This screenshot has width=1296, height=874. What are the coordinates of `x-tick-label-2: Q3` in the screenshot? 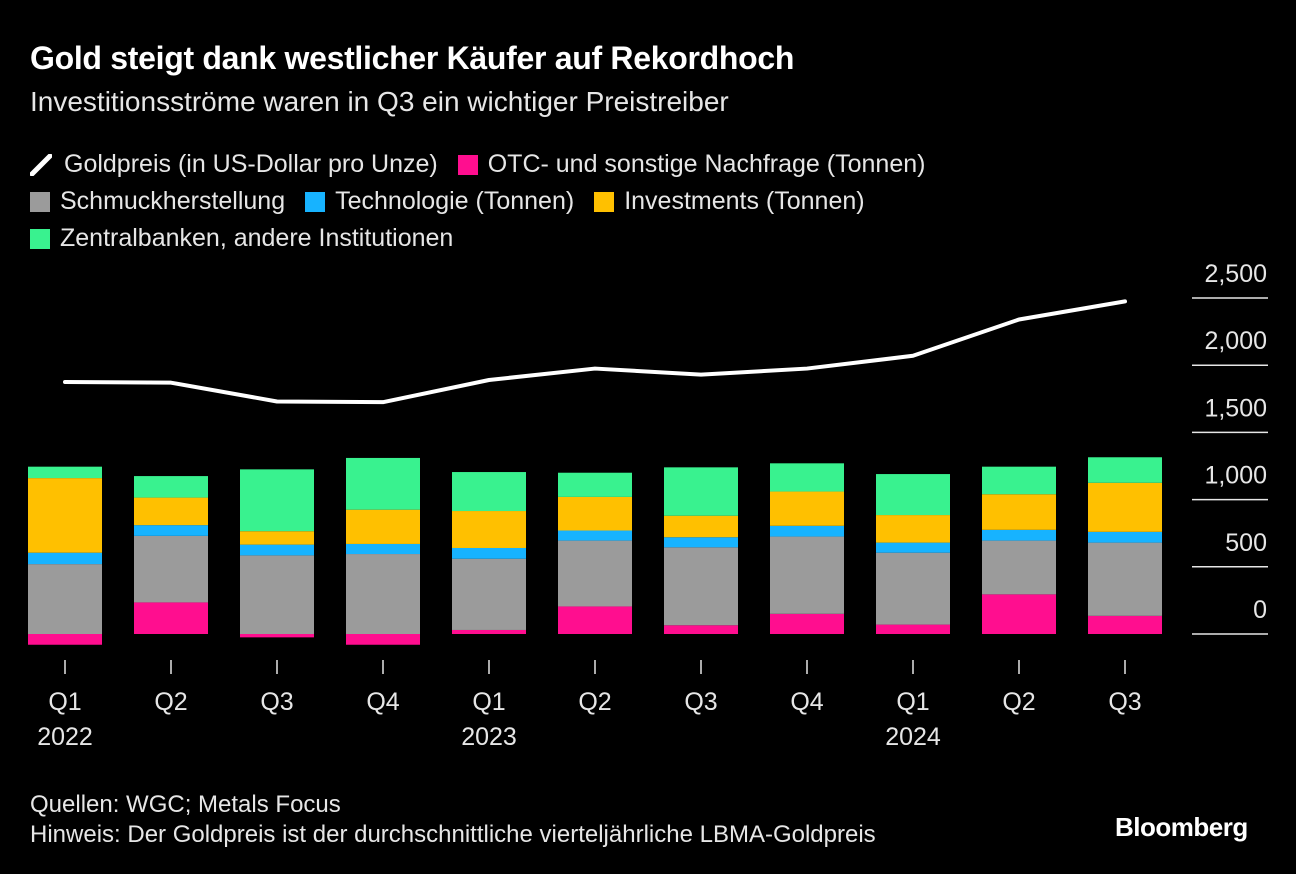 It's located at (276, 702).